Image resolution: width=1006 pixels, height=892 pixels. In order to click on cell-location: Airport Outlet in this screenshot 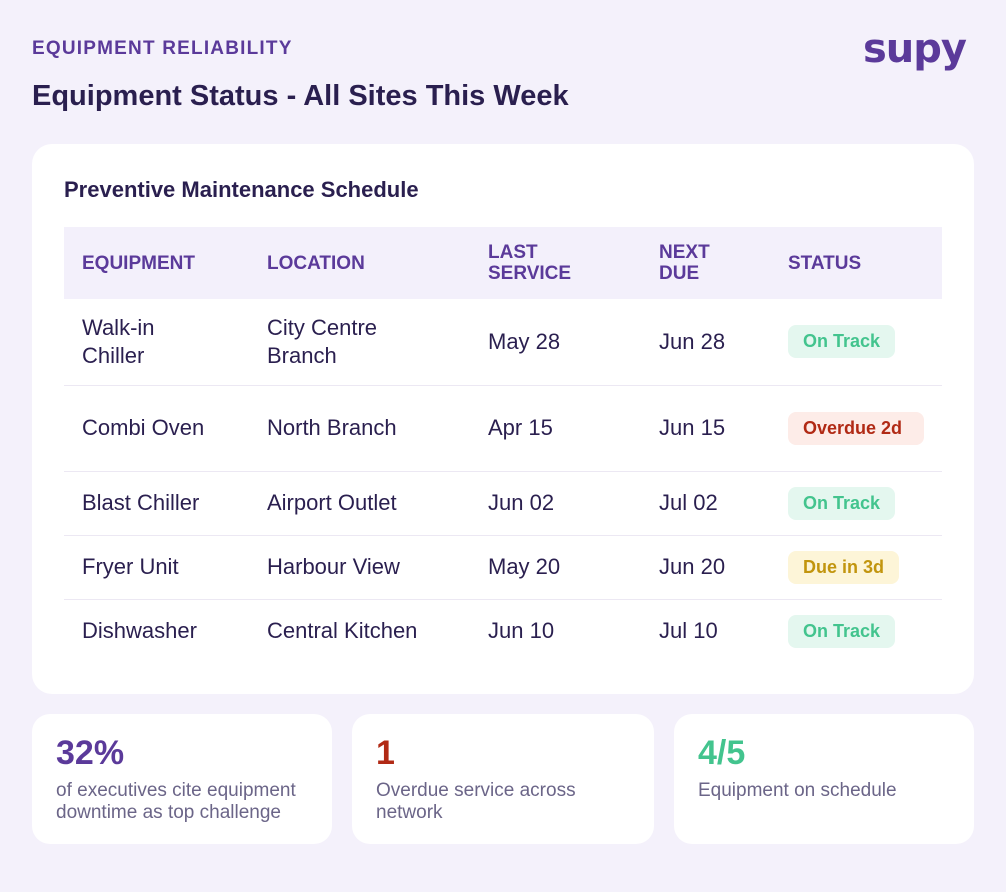, I will do `click(359, 503)`.